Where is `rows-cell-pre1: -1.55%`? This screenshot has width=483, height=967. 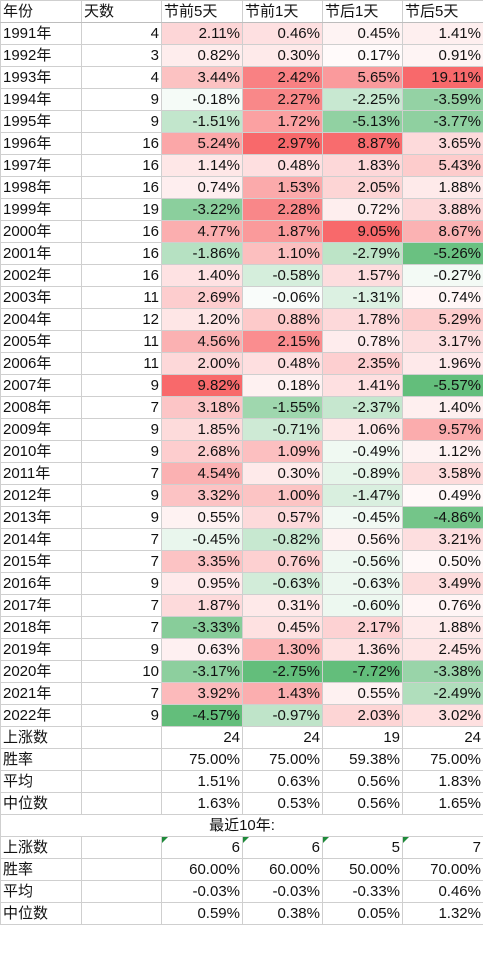
rows-cell-pre1: -1.55% is located at coordinates (282, 407).